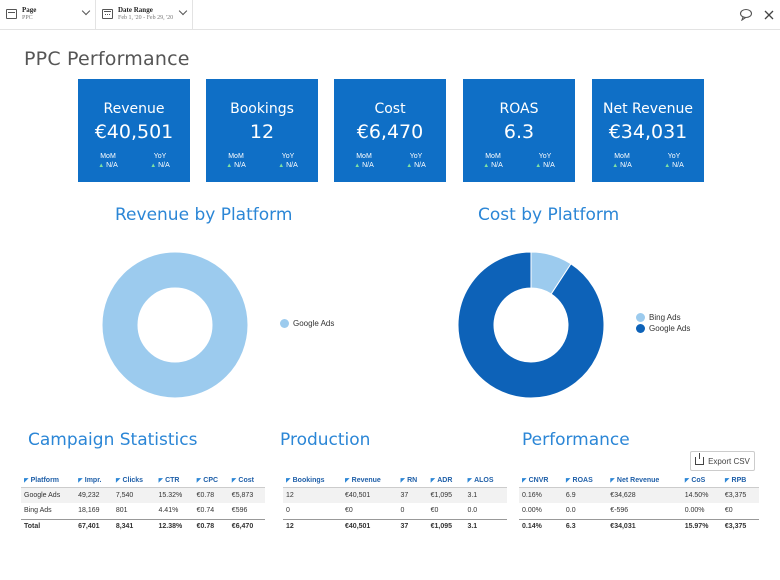 The image size is (780, 580). I want to click on column-header: ◤ CPC, so click(211, 481).